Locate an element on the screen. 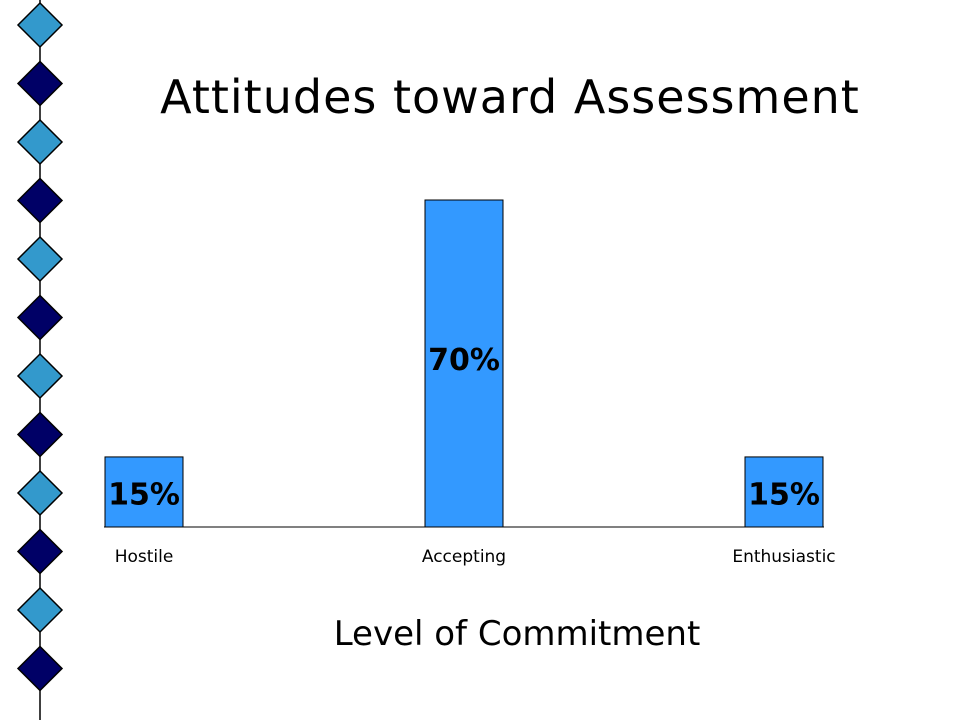  tick-label: Enthusiastic is located at coordinates (783, 557).